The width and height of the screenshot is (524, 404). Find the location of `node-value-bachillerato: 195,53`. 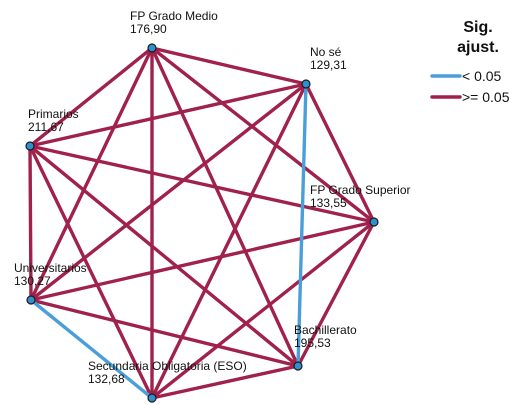

node-value-bachillerato: 195,53 is located at coordinates (312, 343).